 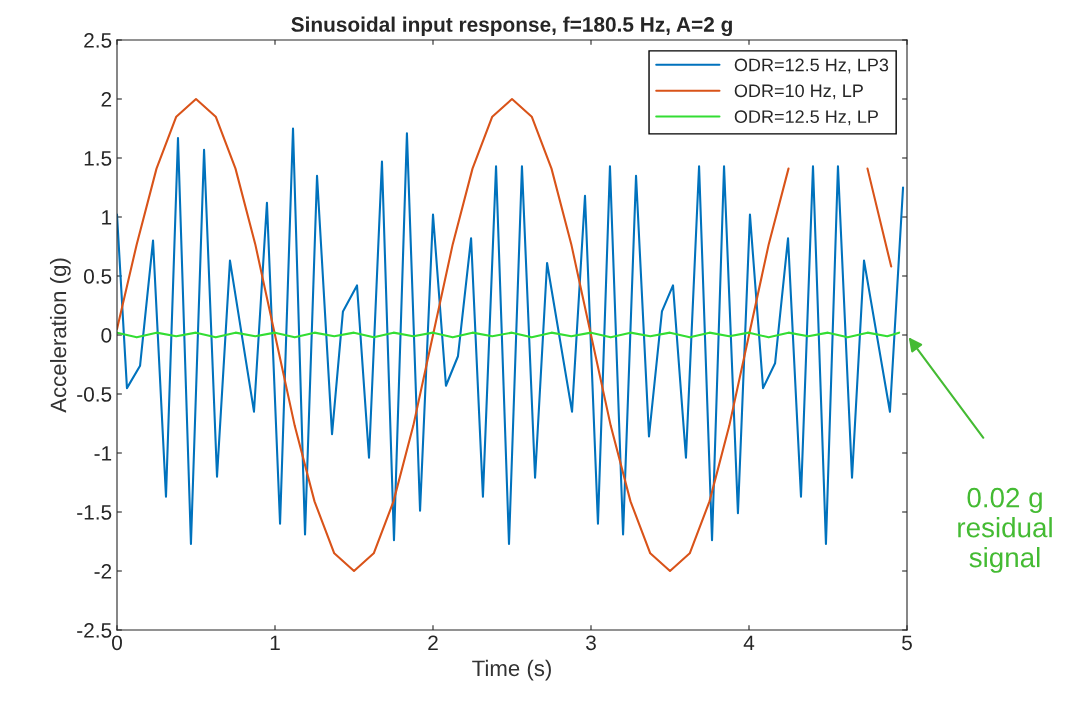 What do you see at coordinates (907, 643) in the screenshot?
I see `x-tick-label: 5` at bounding box center [907, 643].